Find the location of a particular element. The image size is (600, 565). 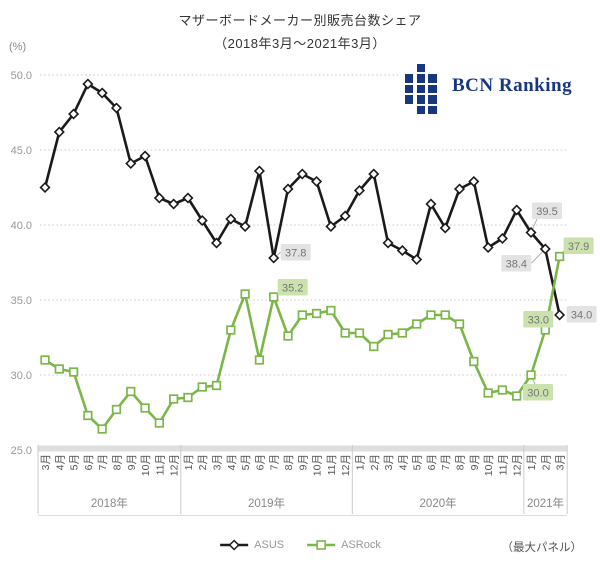

annotation-value-label: 35.2 is located at coordinates (292, 288).